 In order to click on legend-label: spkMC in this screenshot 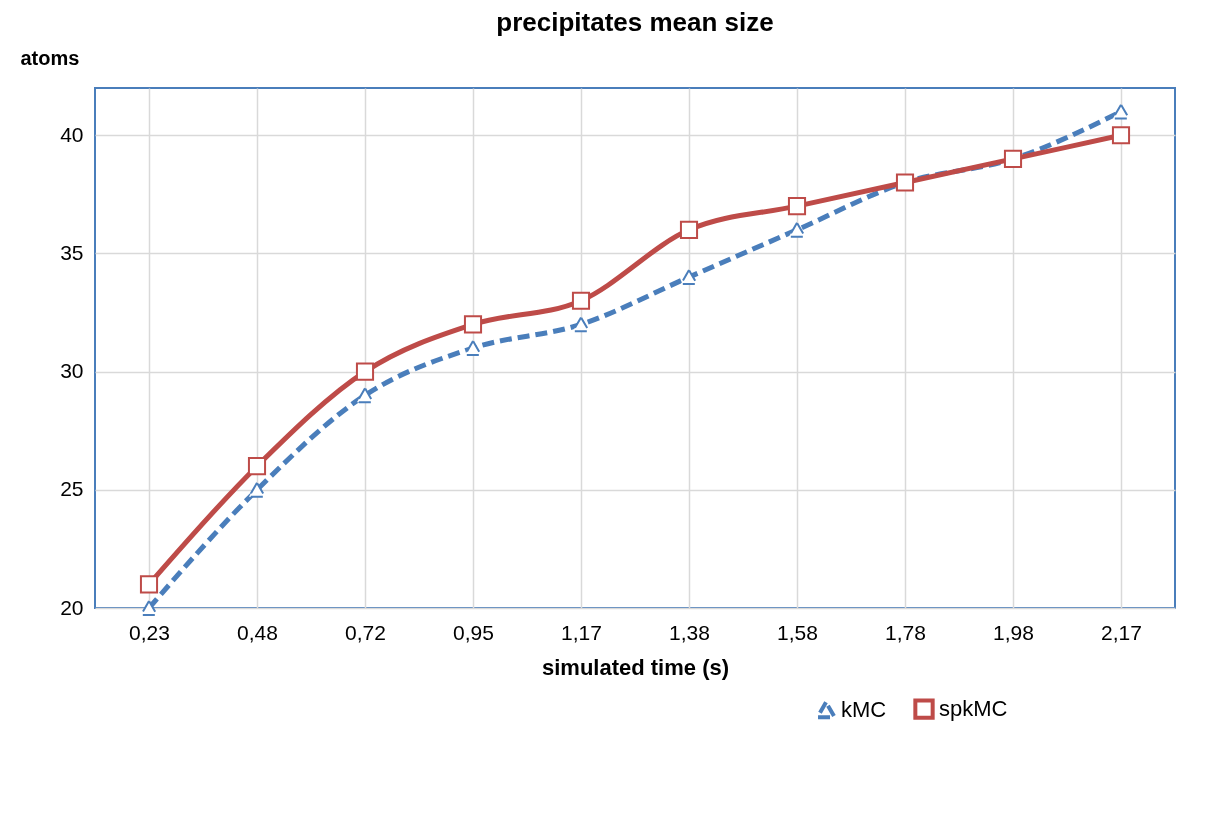, I will do `click(973, 709)`.